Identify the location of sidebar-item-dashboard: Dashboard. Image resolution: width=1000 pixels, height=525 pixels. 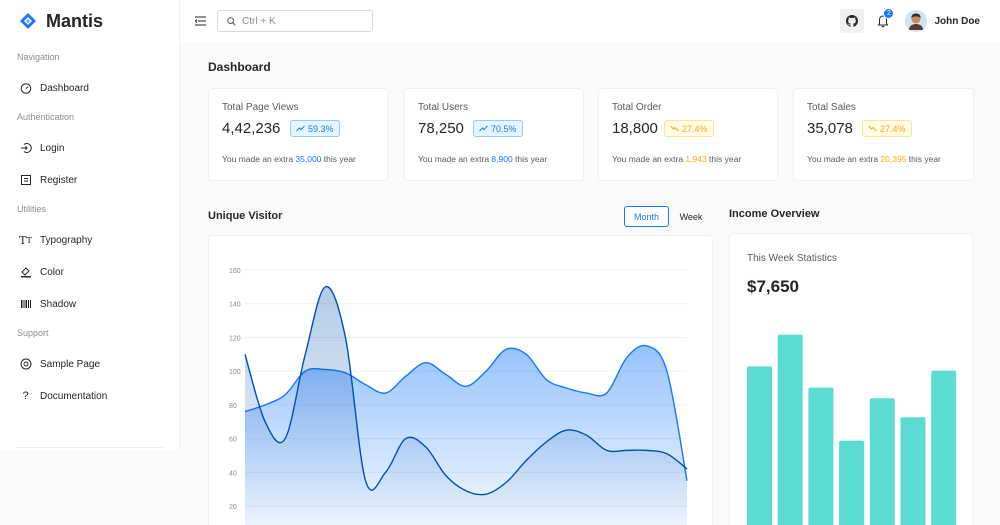
(89, 88).